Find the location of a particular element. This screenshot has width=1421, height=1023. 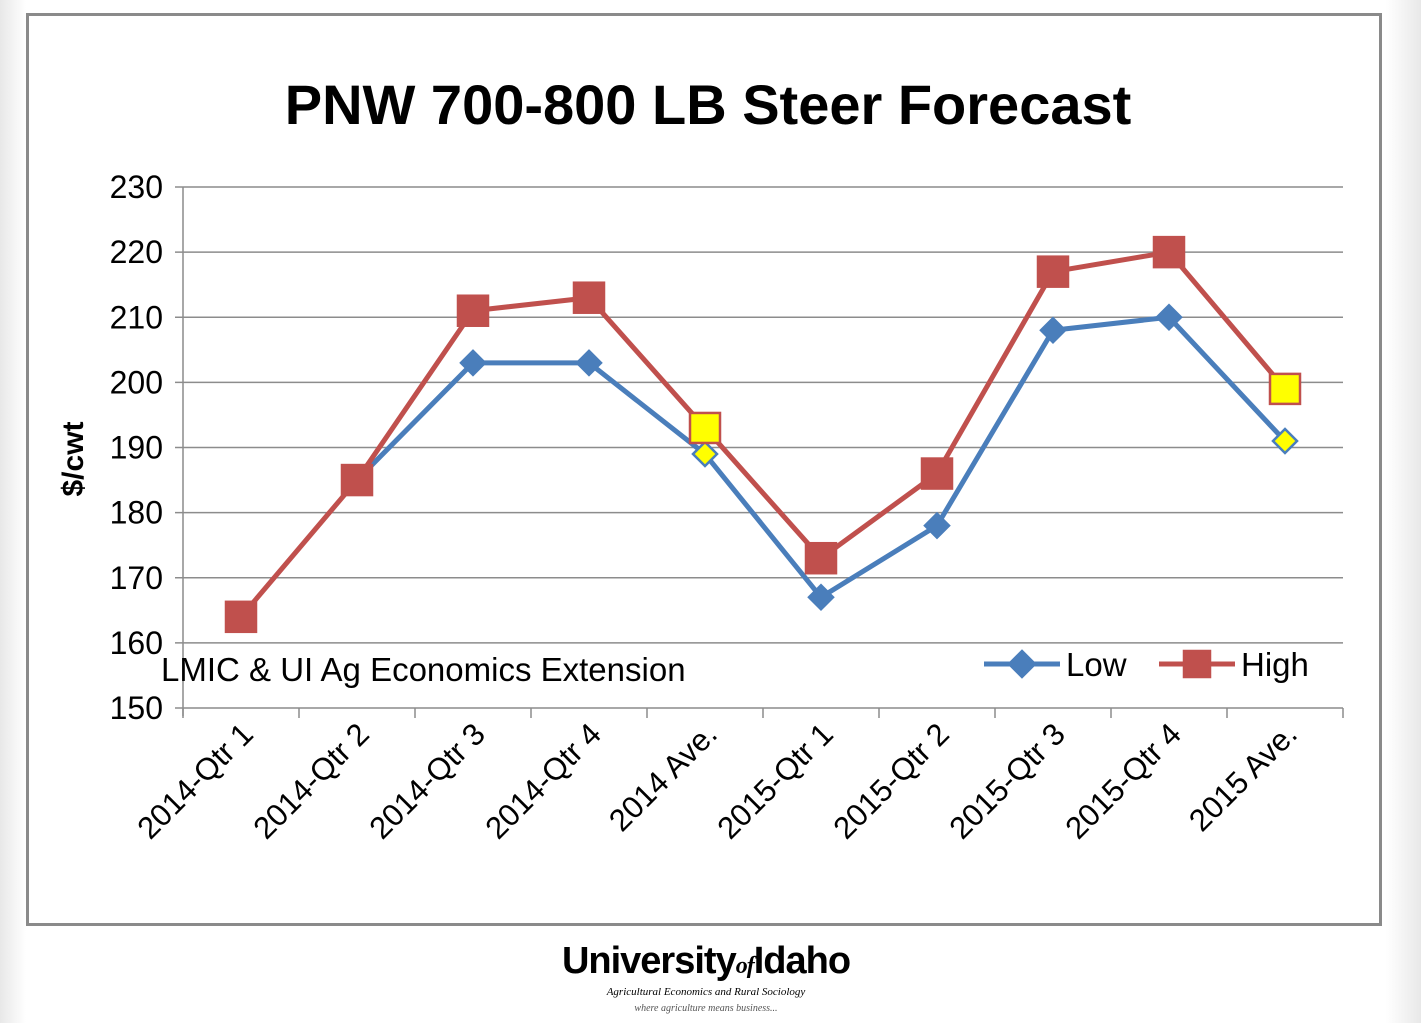

y-tick-label: 160 is located at coordinates (136, 643).